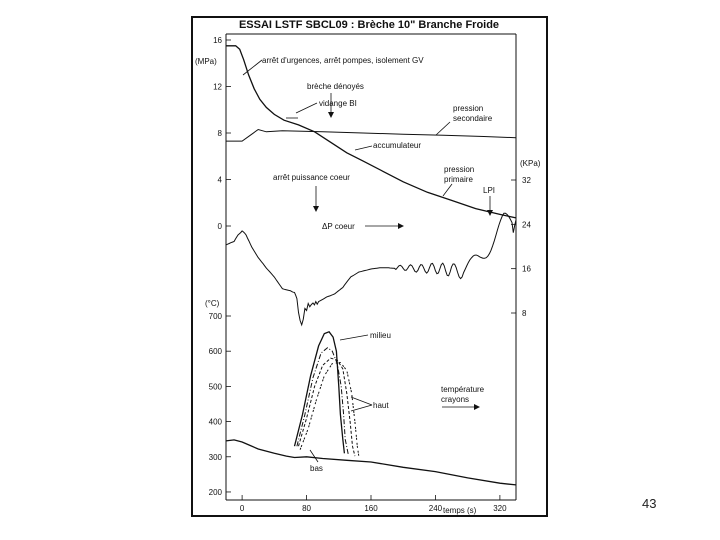 The image size is (720, 540). I want to click on annotation-dp-coeur: ΔP coeur, so click(338, 226).